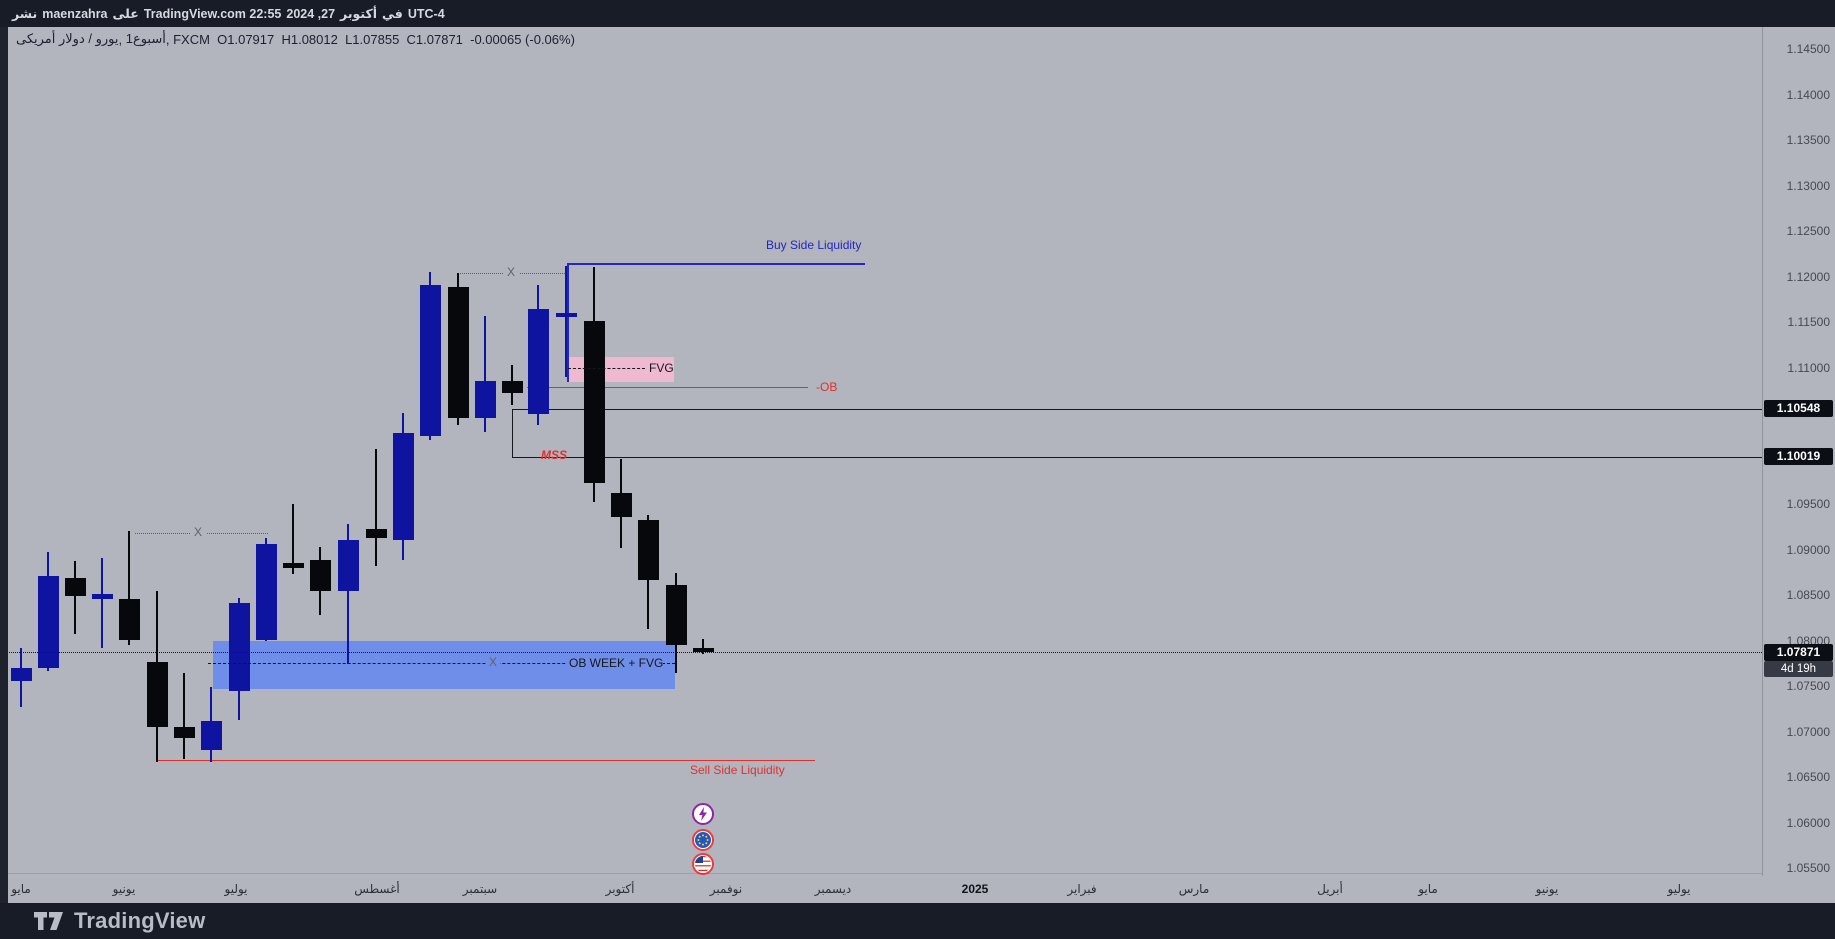 Image resolution: width=1835 pixels, height=939 pixels. I want to click on ob-week-x-marker: X, so click(493, 662).